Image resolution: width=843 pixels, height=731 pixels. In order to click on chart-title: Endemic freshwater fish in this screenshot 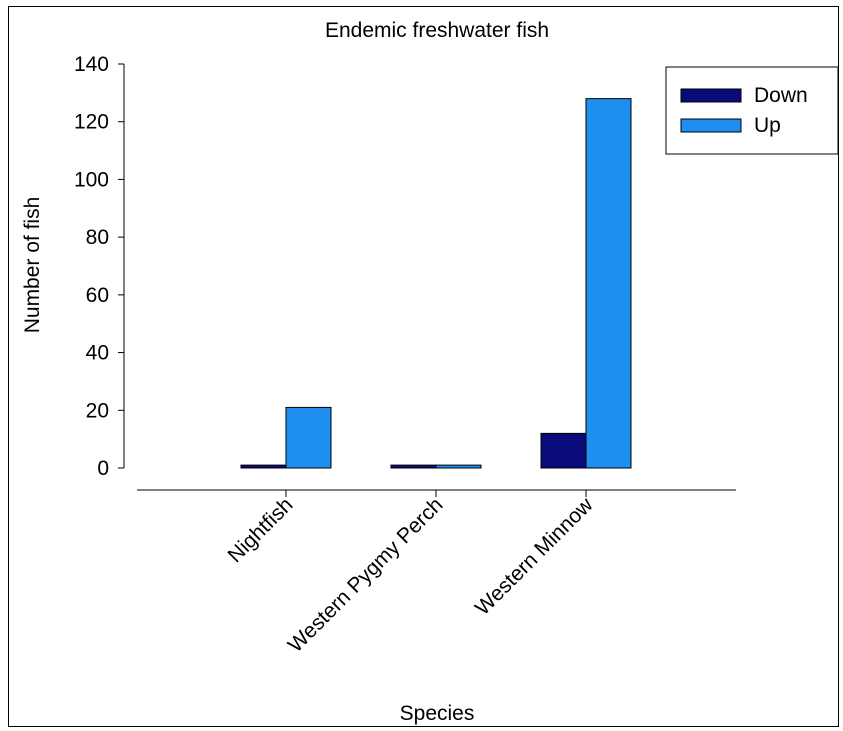, I will do `click(437, 30)`.